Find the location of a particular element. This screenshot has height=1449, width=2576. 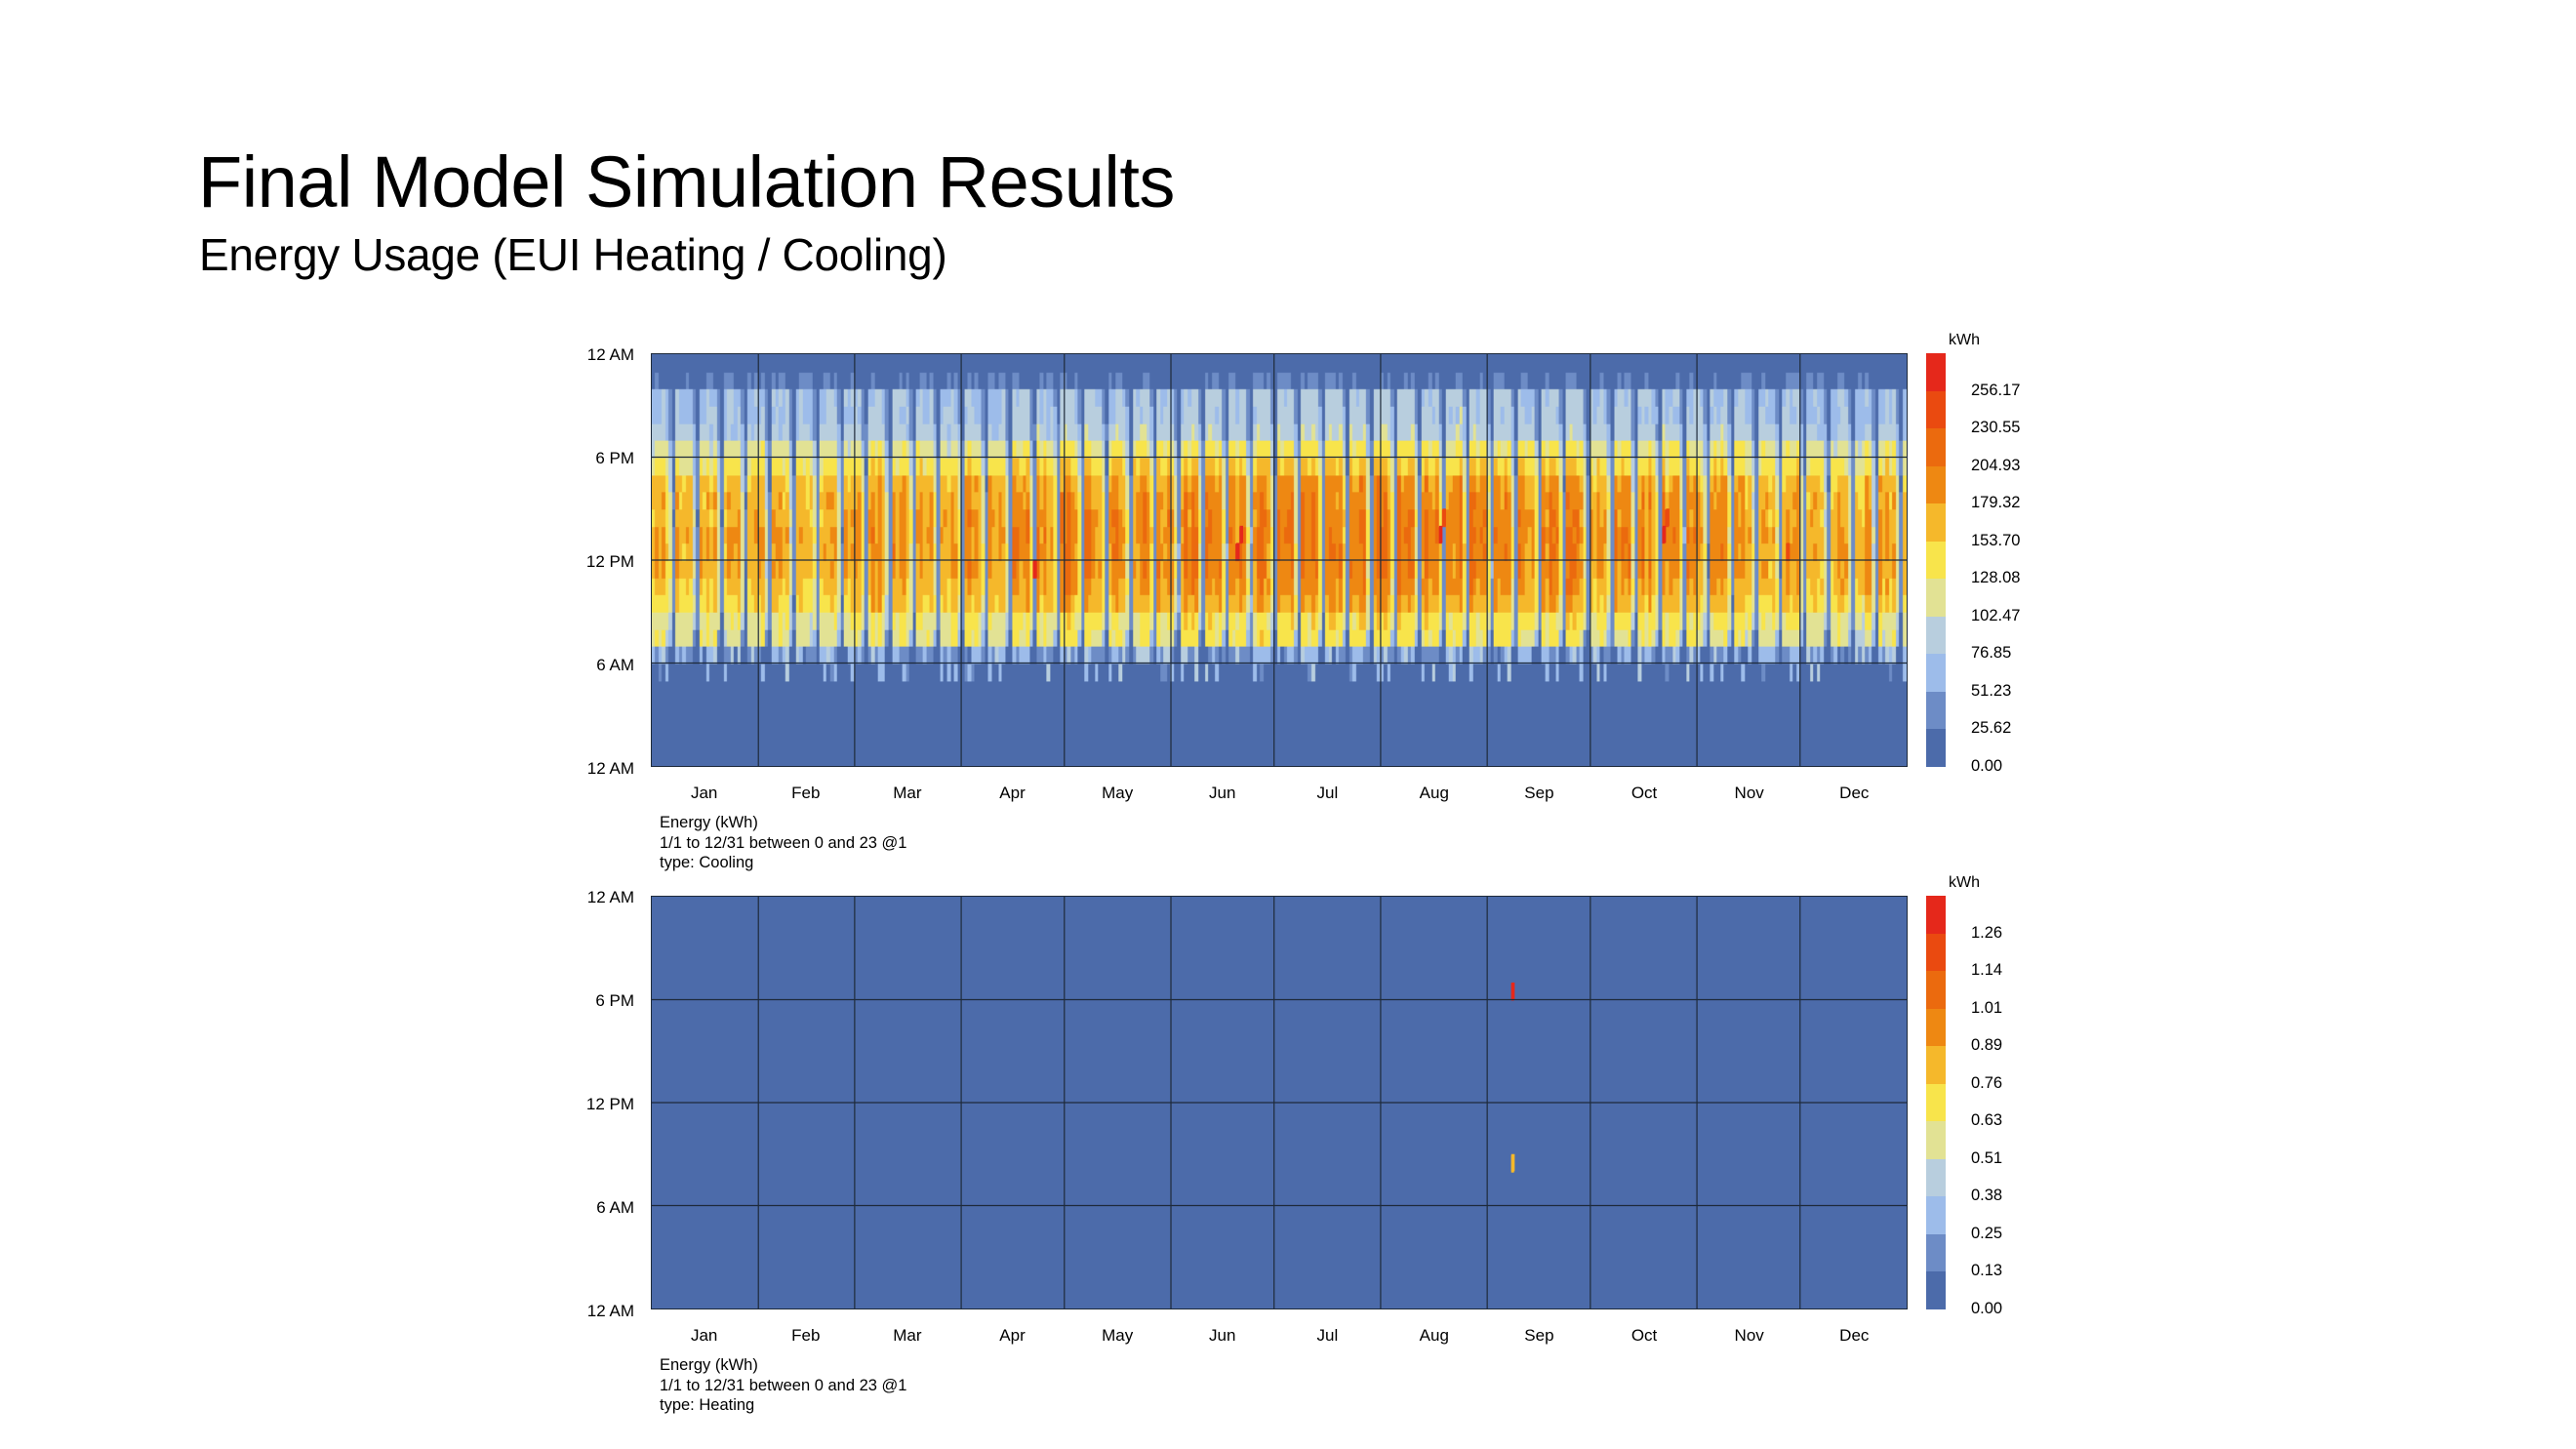

legend-tick-label: 256.17 is located at coordinates (1996, 390).